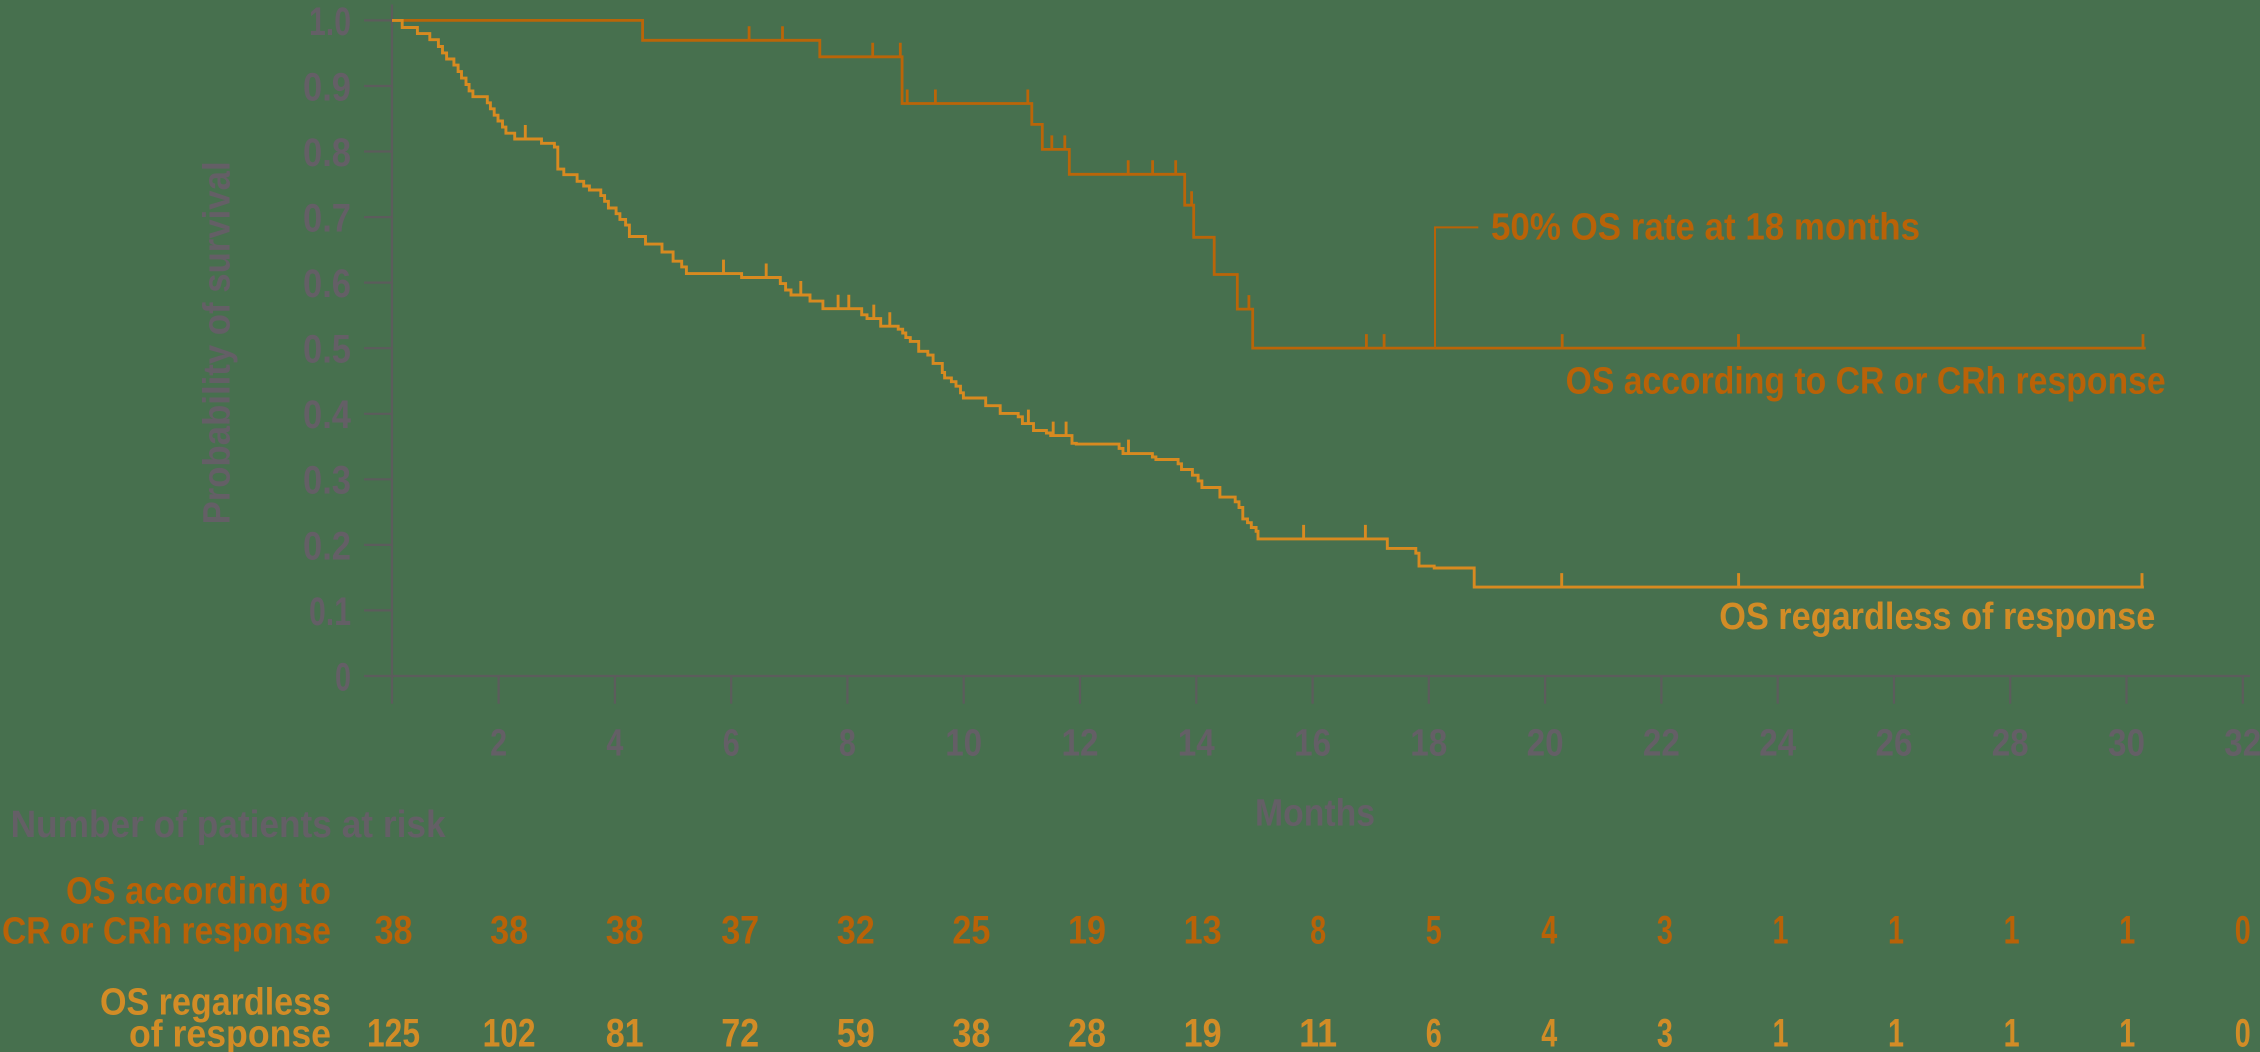 The width and height of the screenshot is (2260, 1052). What do you see at coordinates (1315, 814) in the screenshot?
I see `svg-text: Months` at bounding box center [1315, 814].